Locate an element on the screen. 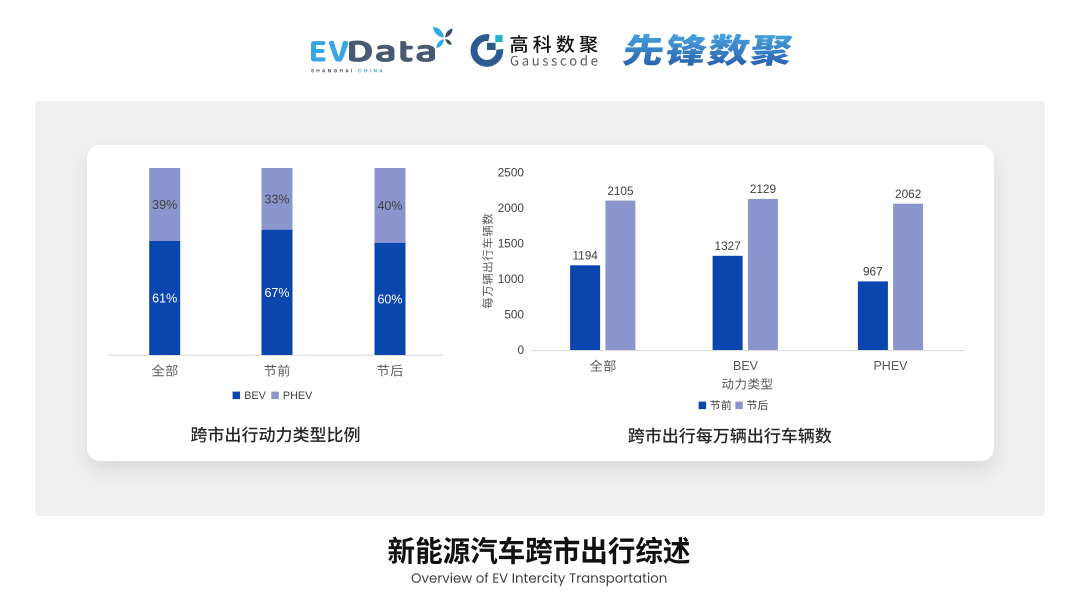  svg-text: 1000 is located at coordinates (511, 279).